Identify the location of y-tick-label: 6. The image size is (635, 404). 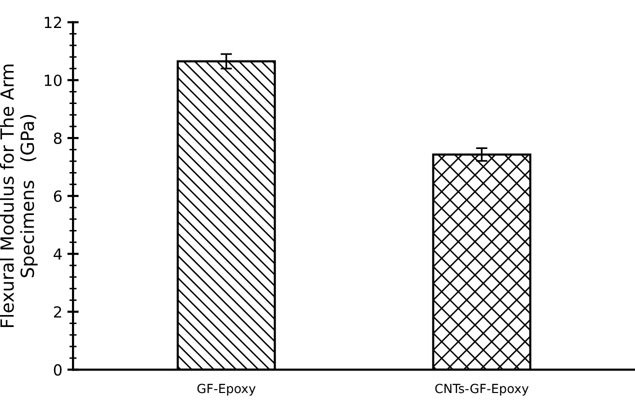
(58, 196).